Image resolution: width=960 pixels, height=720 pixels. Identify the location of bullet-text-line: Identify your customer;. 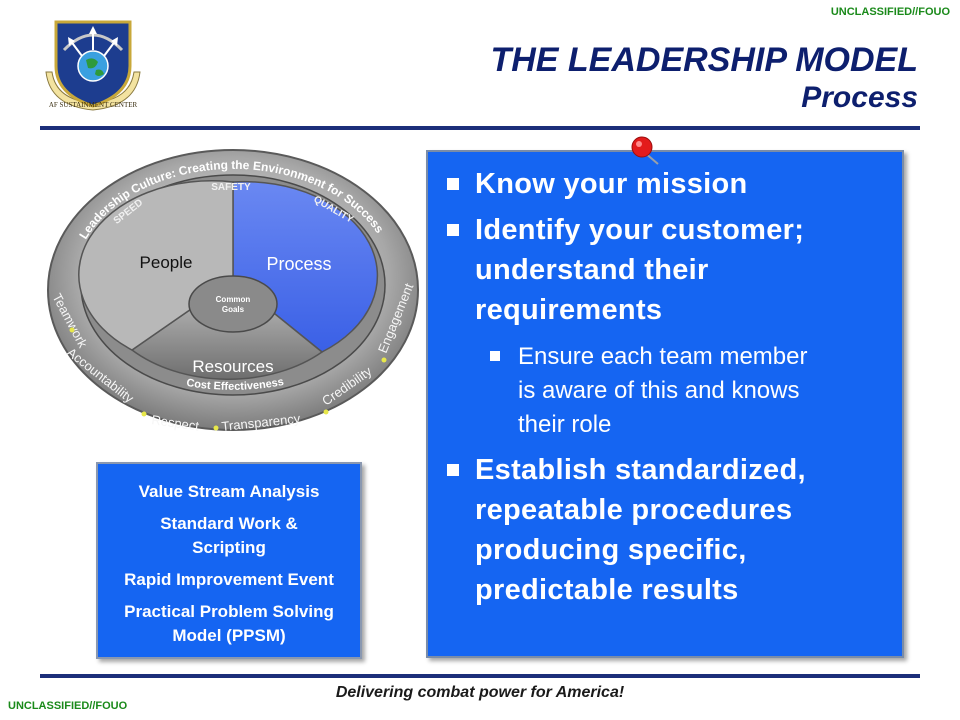
(640, 230).